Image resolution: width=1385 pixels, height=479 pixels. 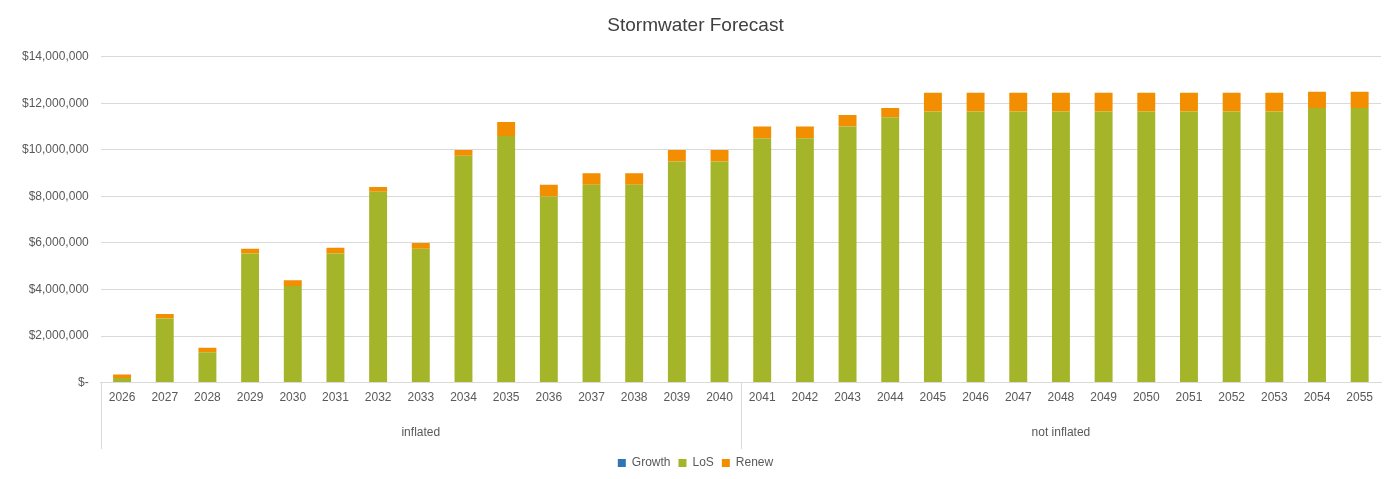 What do you see at coordinates (1317, 397) in the screenshot?
I see `x-tick-label: 2054` at bounding box center [1317, 397].